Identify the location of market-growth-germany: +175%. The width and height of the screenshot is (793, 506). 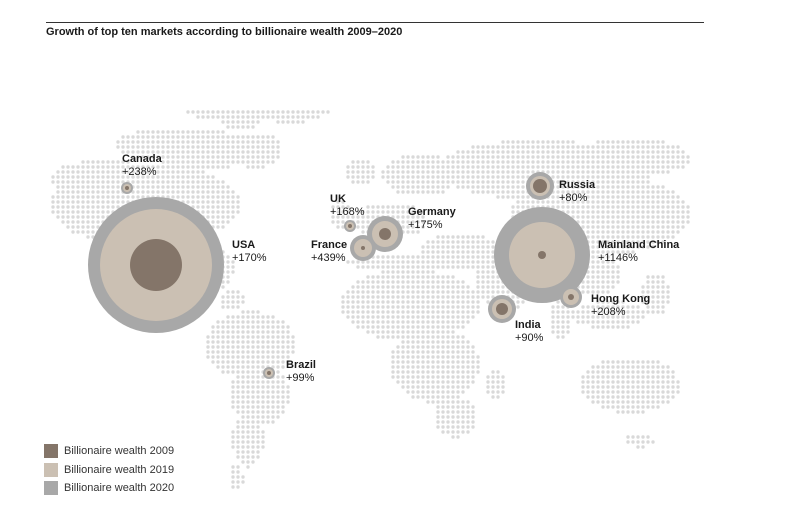
(425, 225).